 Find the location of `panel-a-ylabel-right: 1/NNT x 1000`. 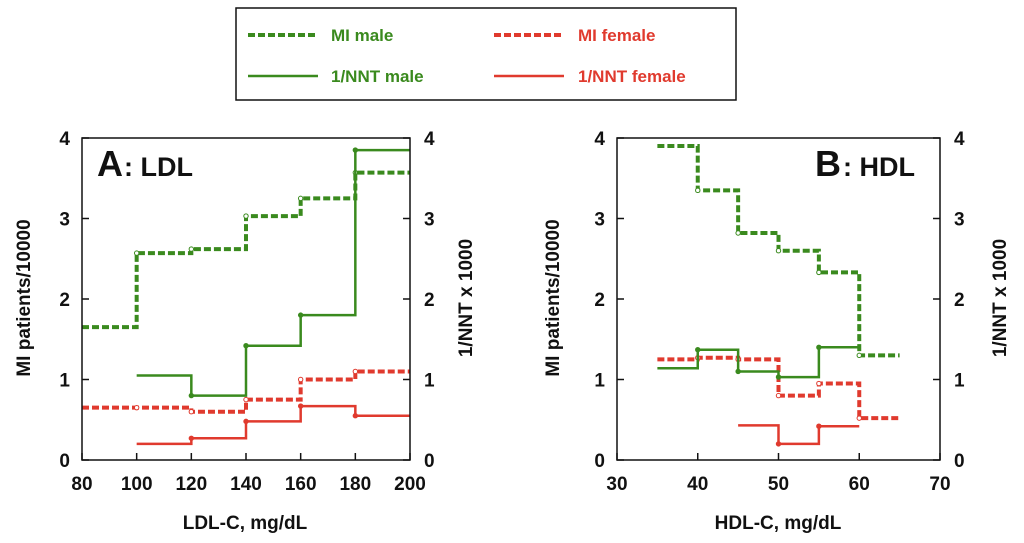

panel-a-ylabel-right: 1/NNT x 1000 is located at coordinates (466, 298).